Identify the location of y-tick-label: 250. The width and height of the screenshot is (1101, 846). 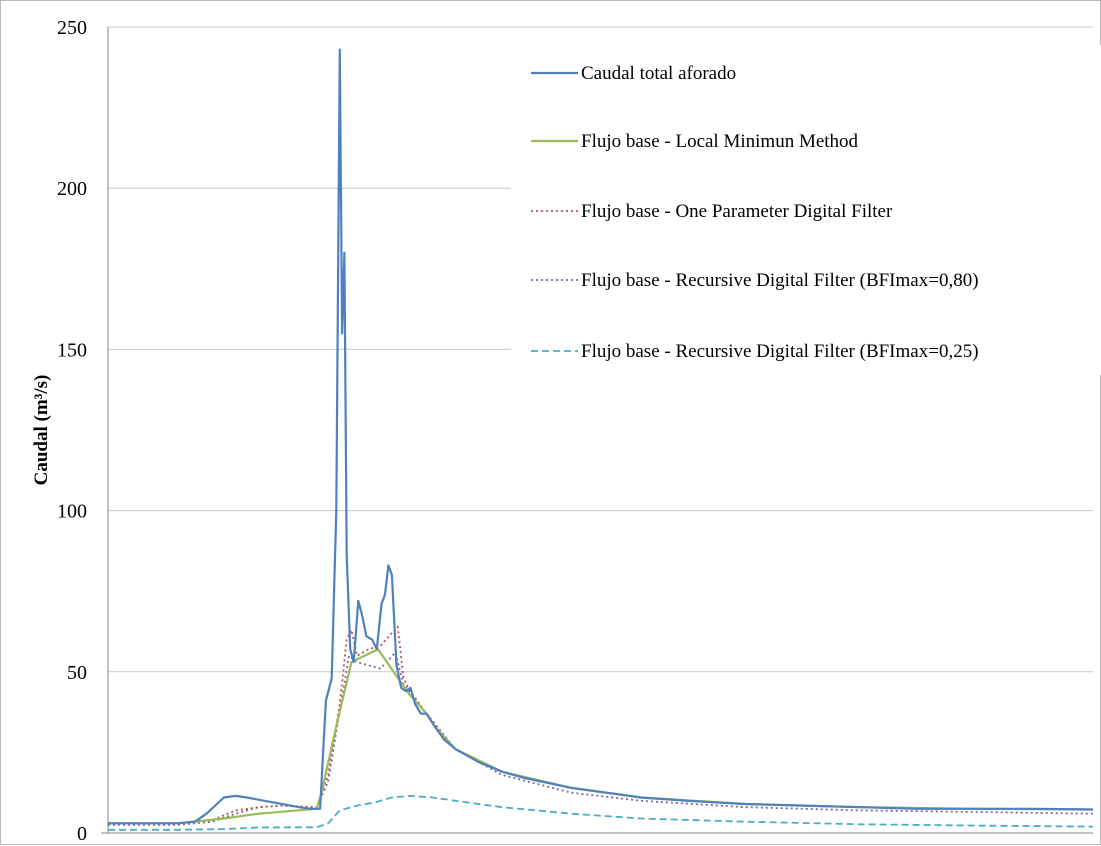
(72, 28).